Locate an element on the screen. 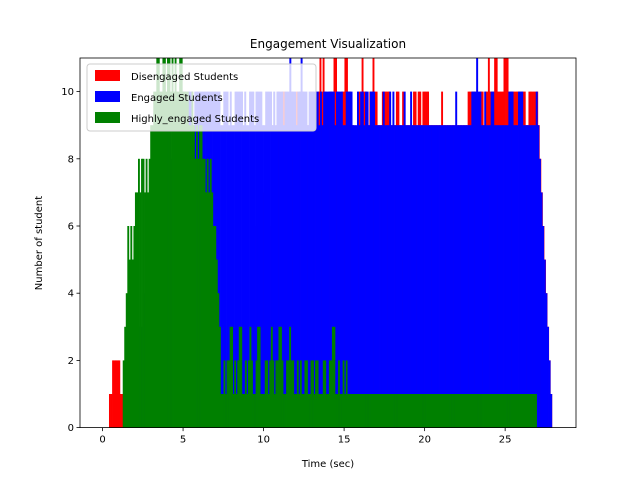  legend-label-engaged: Engaged Students is located at coordinates (177, 98).